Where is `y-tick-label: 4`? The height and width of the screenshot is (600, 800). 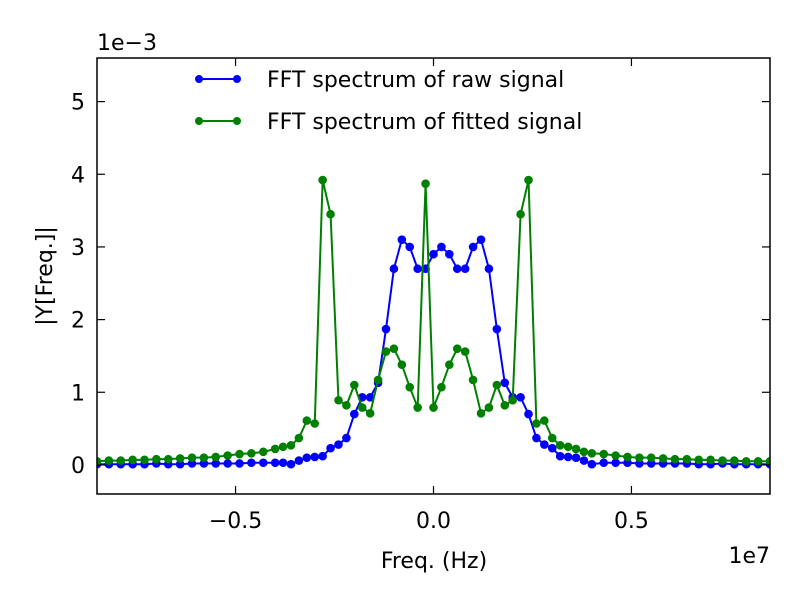
y-tick-label: 4 is located at coordinates (78, 175).